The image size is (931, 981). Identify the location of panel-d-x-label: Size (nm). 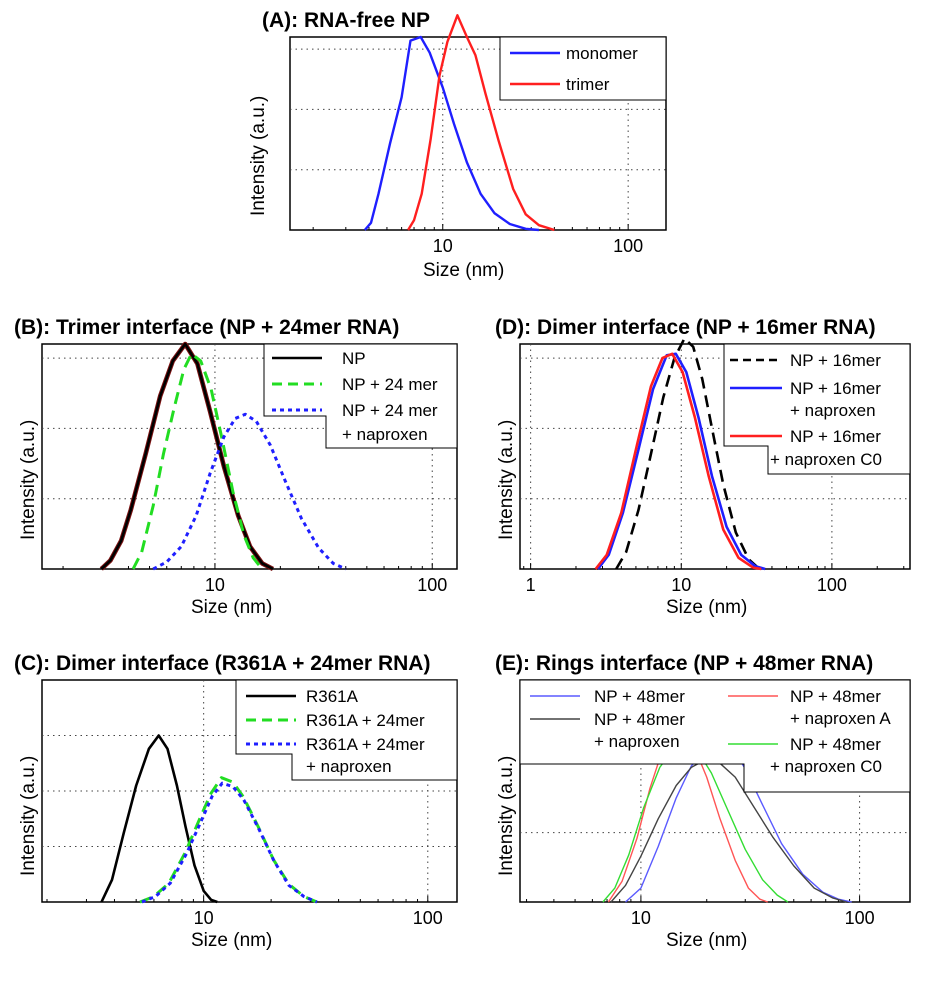
(706, 607).